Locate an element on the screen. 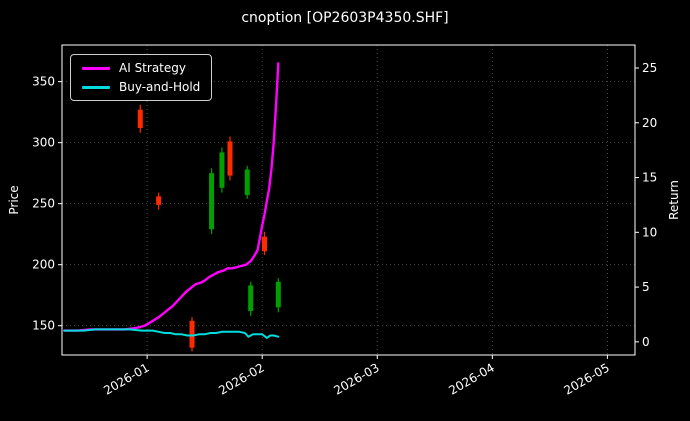 The width and height of the screenshot is (690, 421). x-tick-label: 2026-05 is located at coordinates (586, 378).